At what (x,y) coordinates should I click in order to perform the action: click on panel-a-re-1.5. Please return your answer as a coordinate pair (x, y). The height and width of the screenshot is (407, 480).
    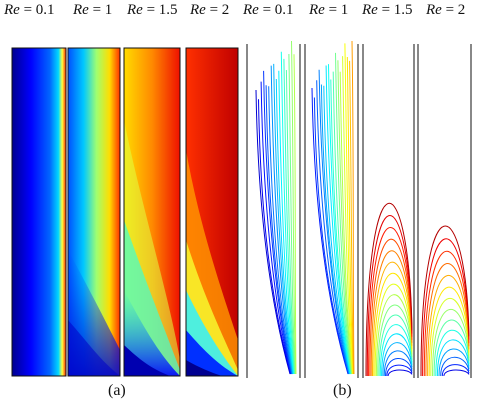
    Looking at the image, I should click on (152, 212).